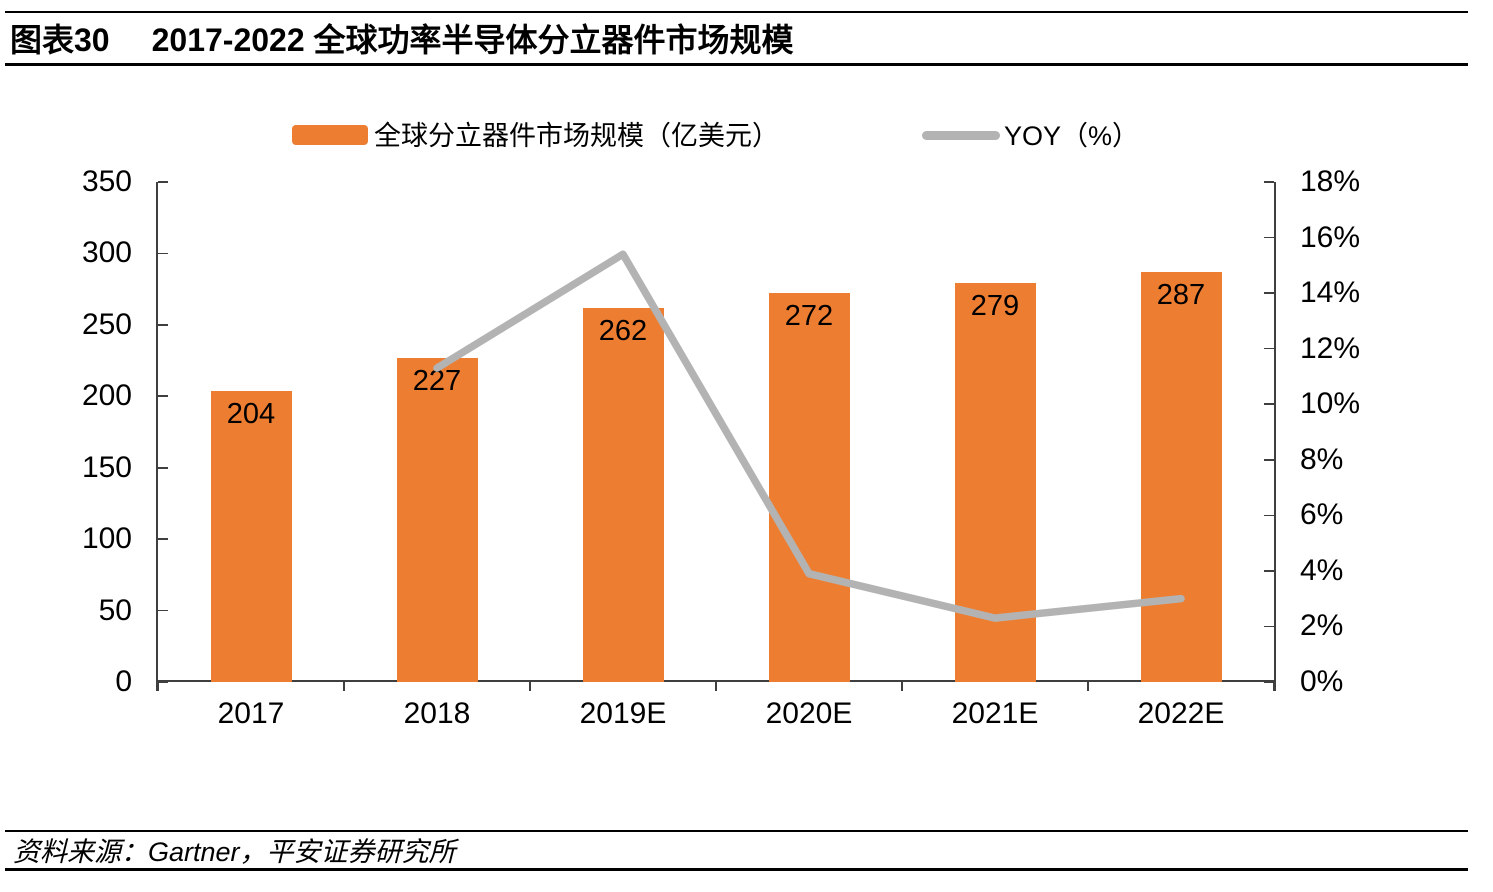 The height and width of the screenshot is (892, 1493). What do you see at coordinates (809, 713) in the screenshot?
I see `x-axis-category-label: 2020E` at bounding box center [809, 713].